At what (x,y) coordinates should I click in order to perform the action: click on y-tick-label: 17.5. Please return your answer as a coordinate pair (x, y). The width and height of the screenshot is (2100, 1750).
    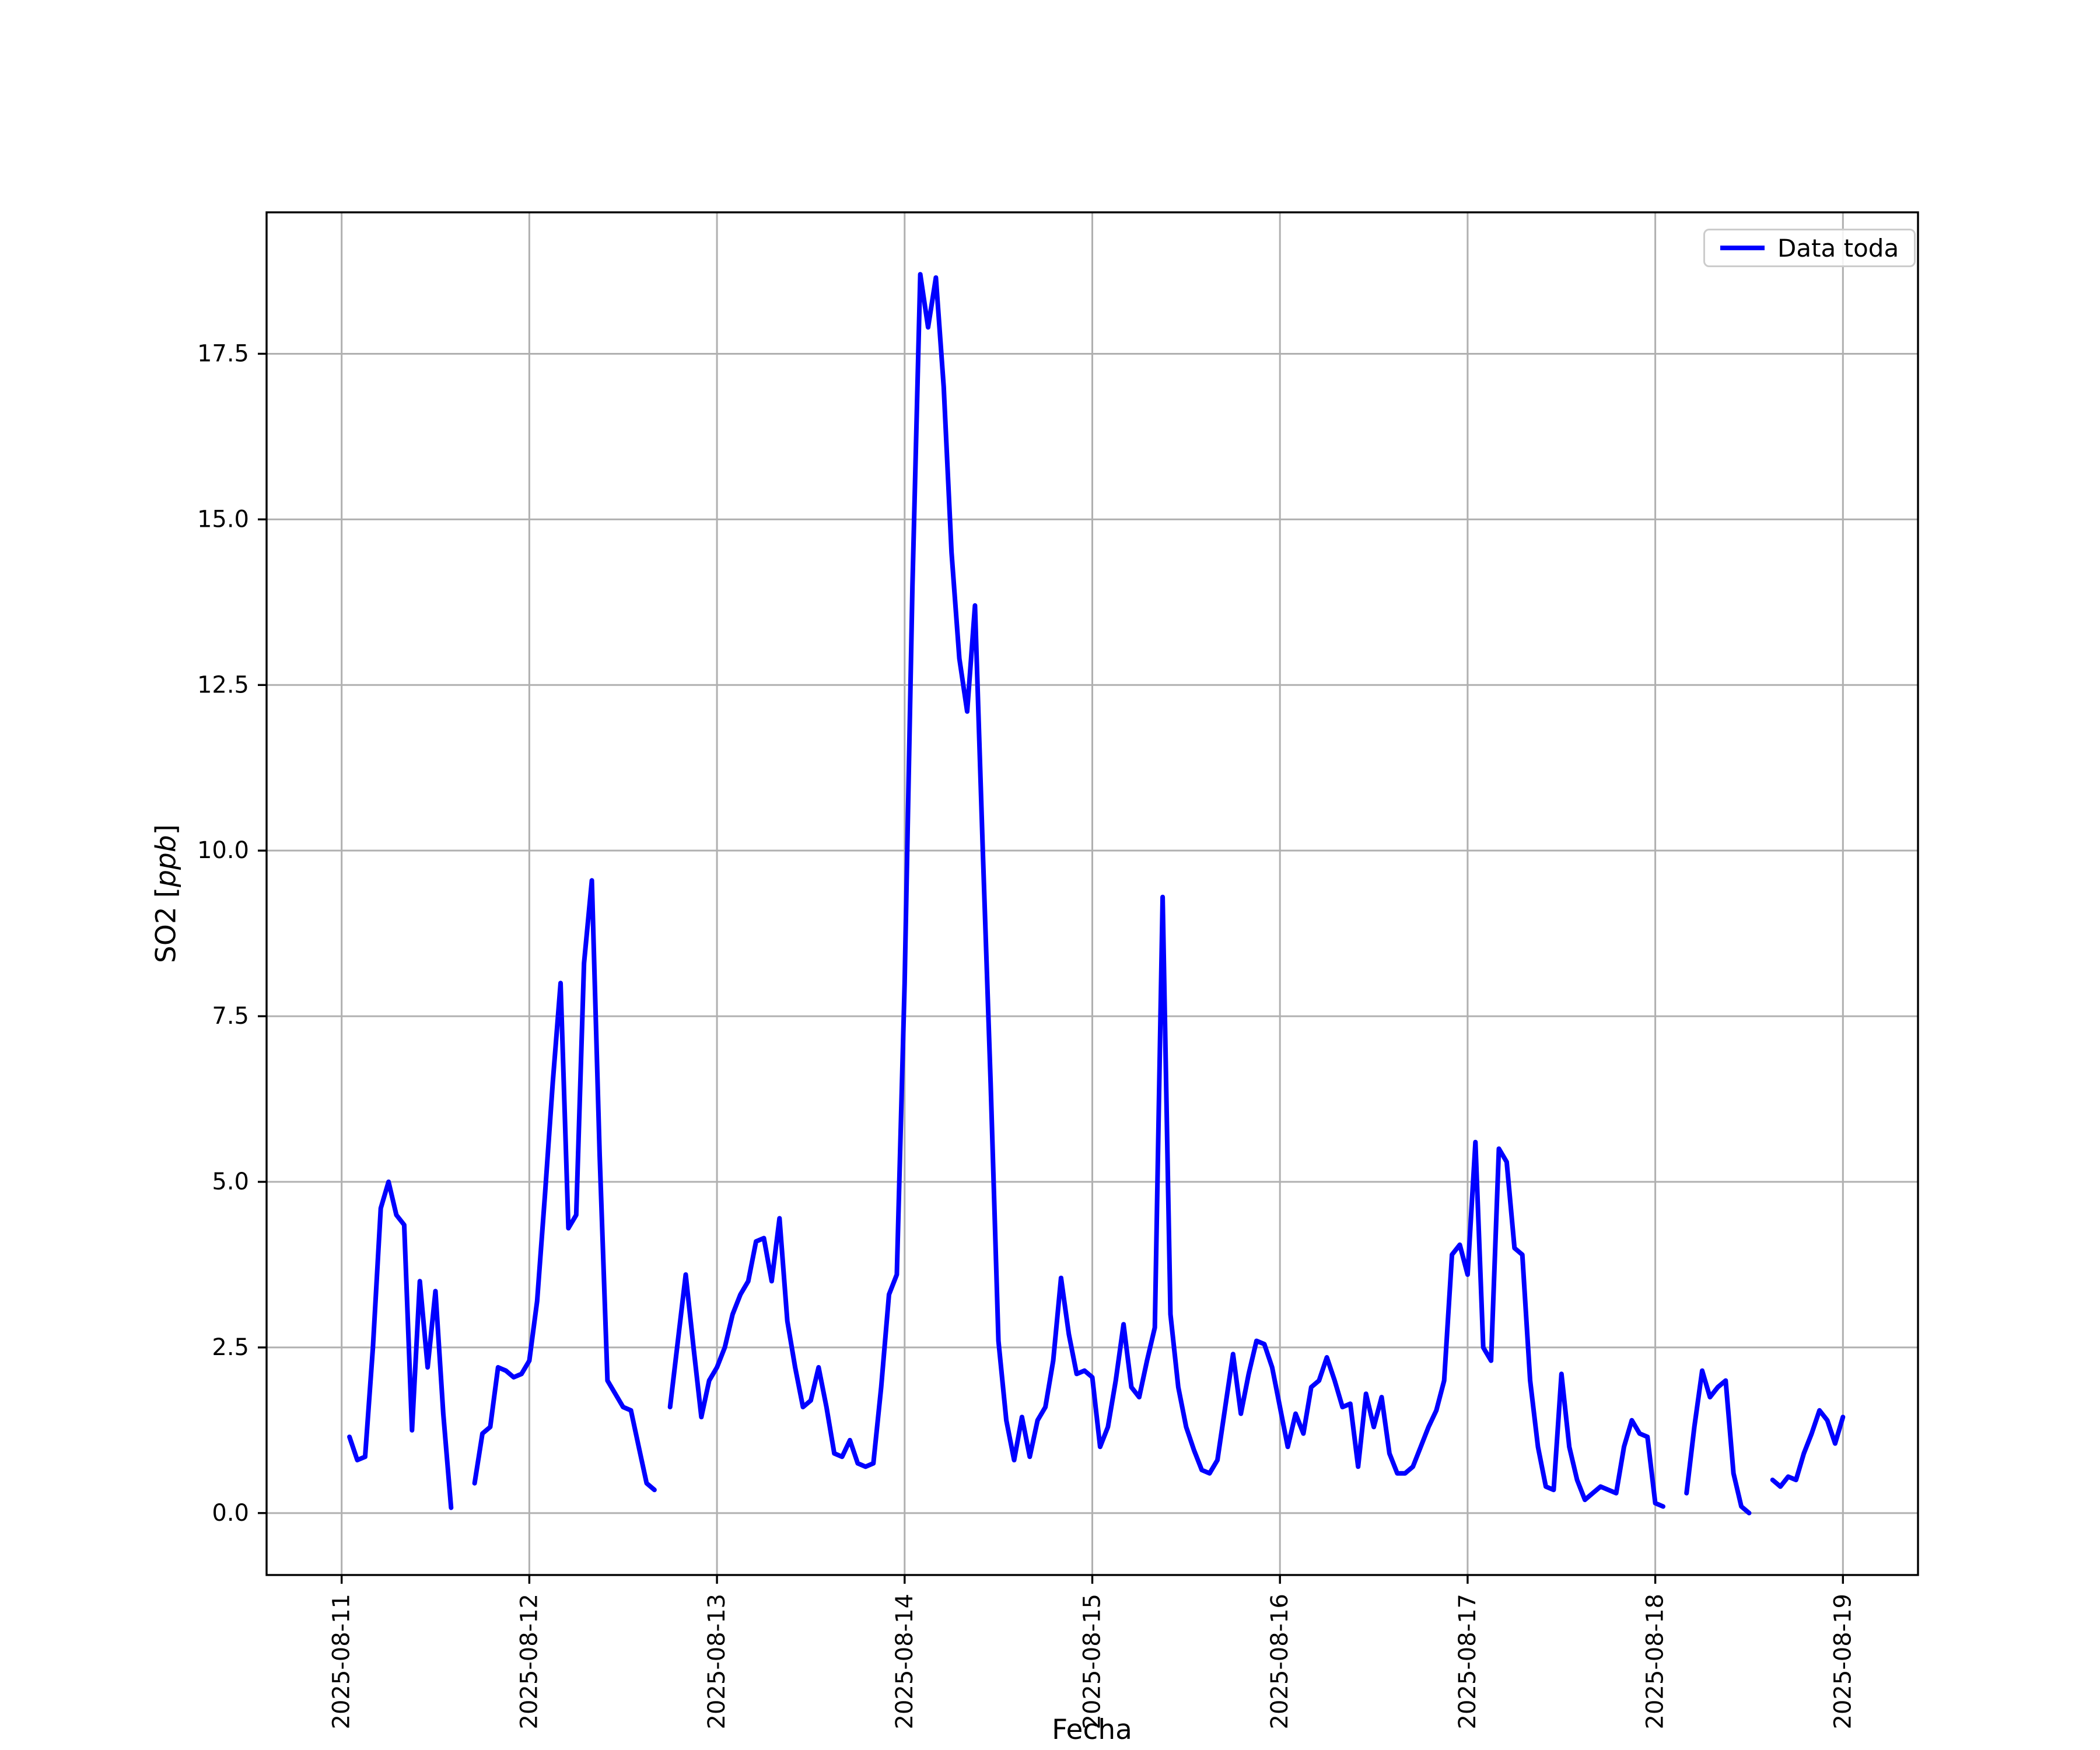
    Looking at the image, I should click on (223, 353).